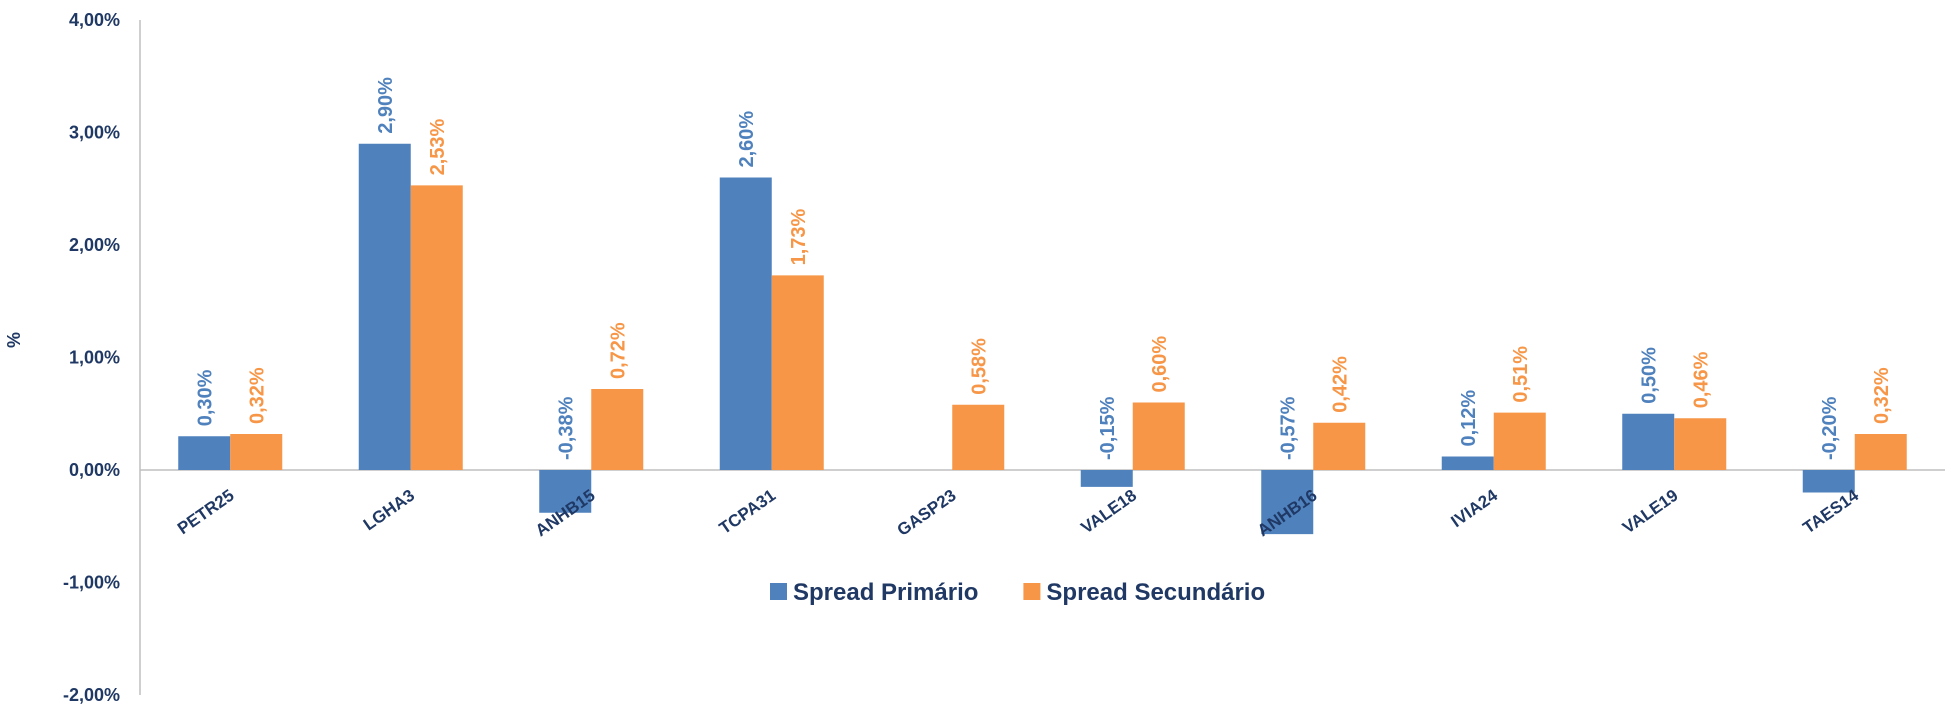 This screenshot has width=1959, height=706. I want to click on y-tick-label: 3,00%, so click(94, 133).